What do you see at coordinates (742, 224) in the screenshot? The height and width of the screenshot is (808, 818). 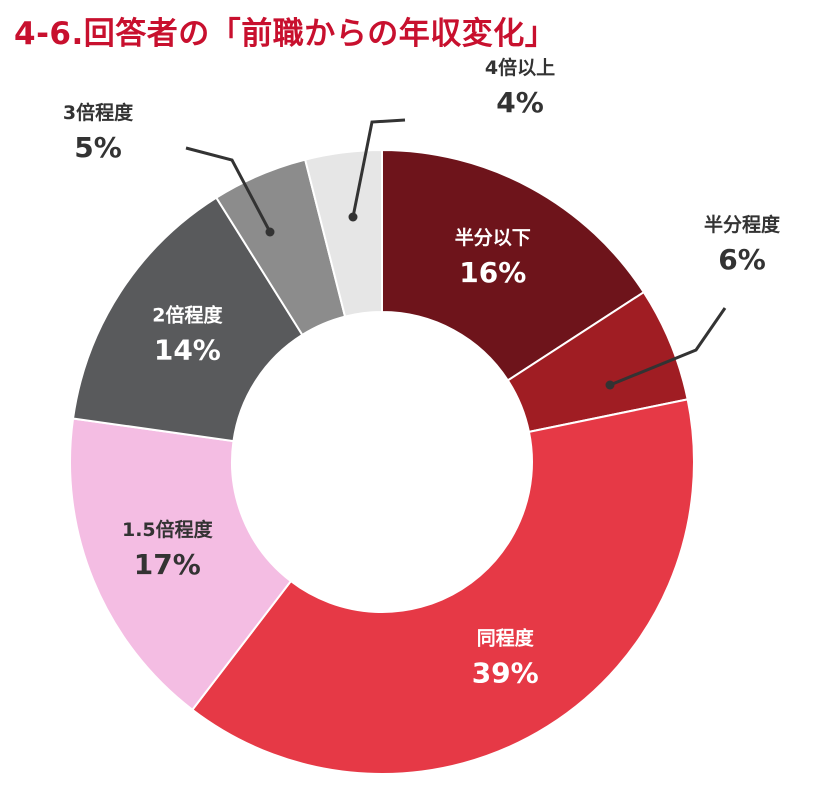 I see `slice-label-2: 半分程度` at bounding box center [742, 224].